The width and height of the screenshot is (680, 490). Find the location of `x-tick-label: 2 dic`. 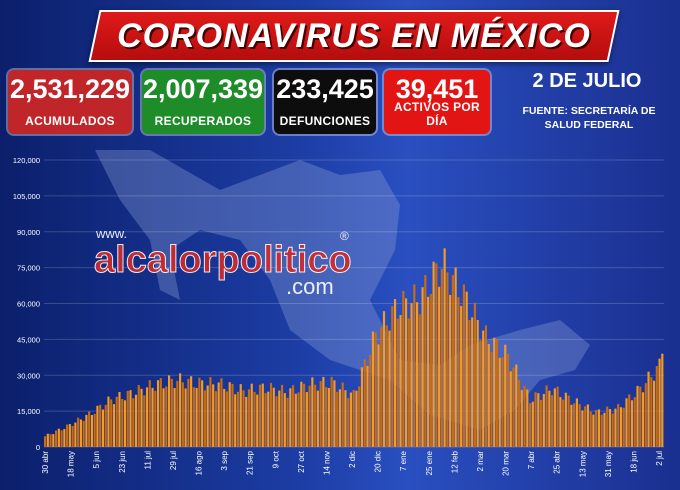

x-tick-label: 2 dic is located at coordinates (352, 459).